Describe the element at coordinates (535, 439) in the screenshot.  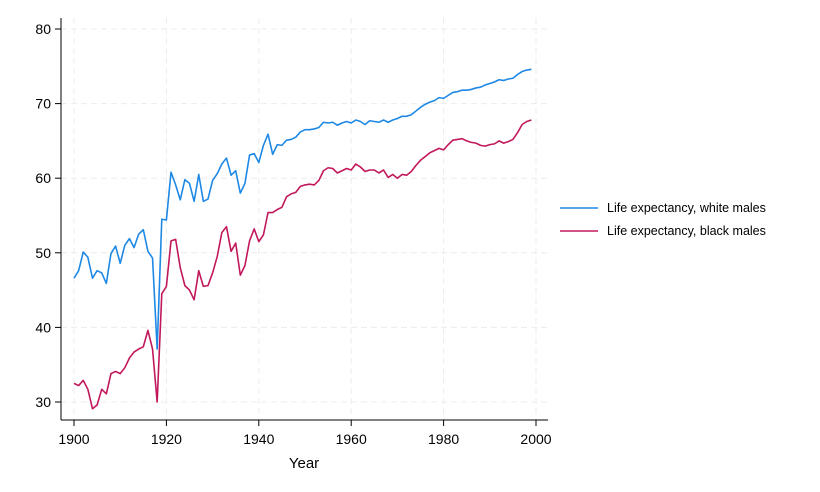
I see `x-tick-label: 2000` at that location.